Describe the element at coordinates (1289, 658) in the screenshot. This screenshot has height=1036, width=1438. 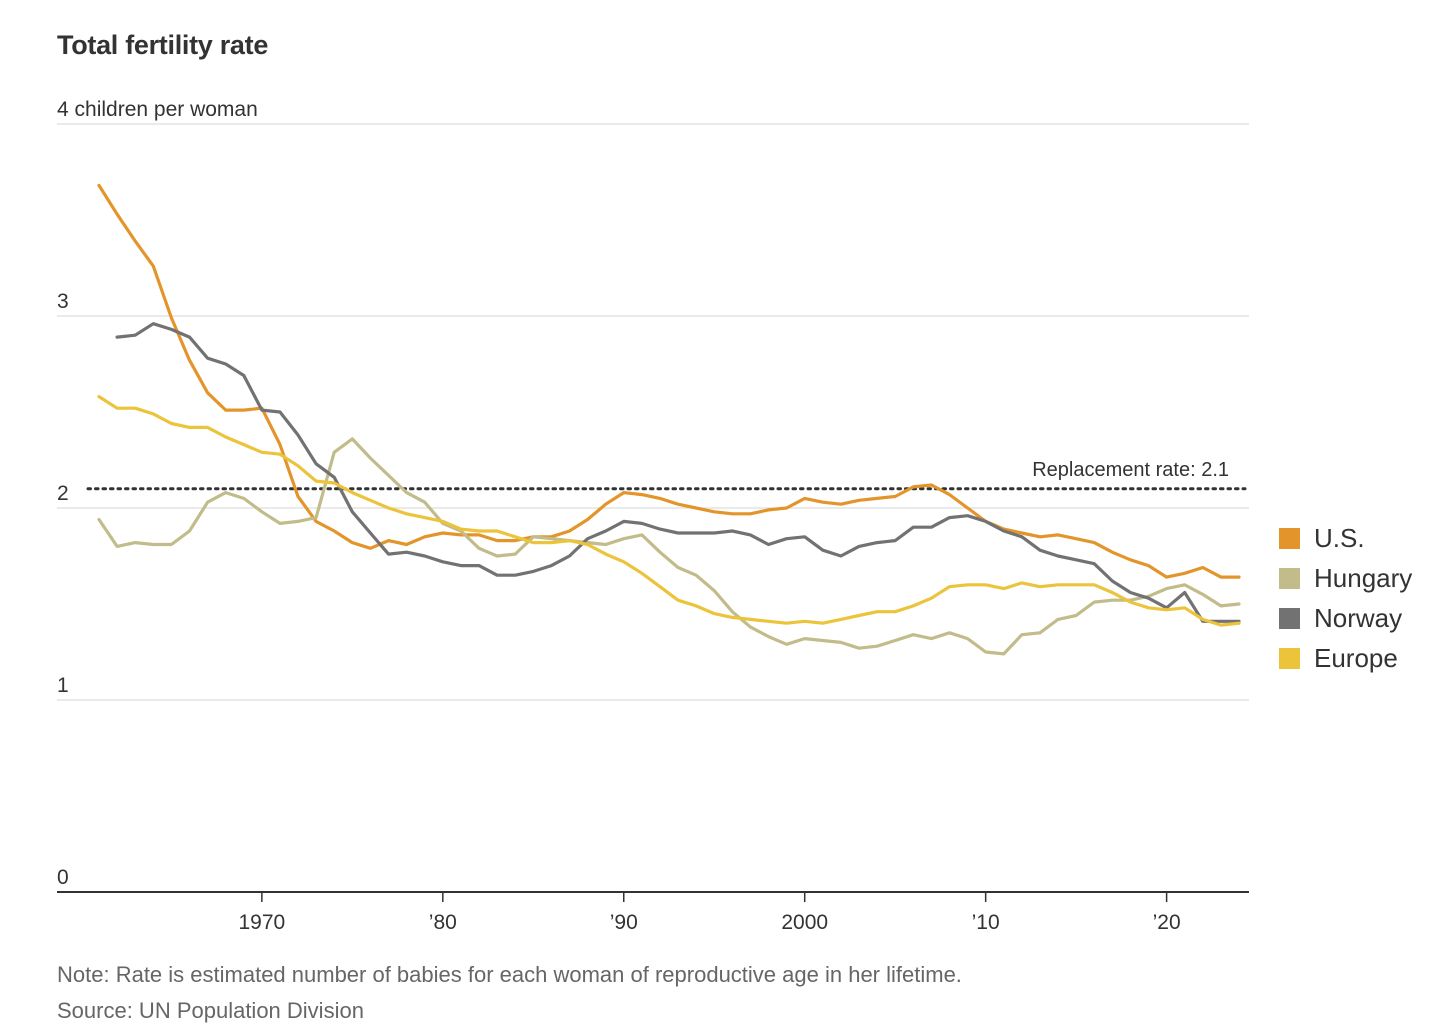
I see `legend-swatch-europe` at that location.